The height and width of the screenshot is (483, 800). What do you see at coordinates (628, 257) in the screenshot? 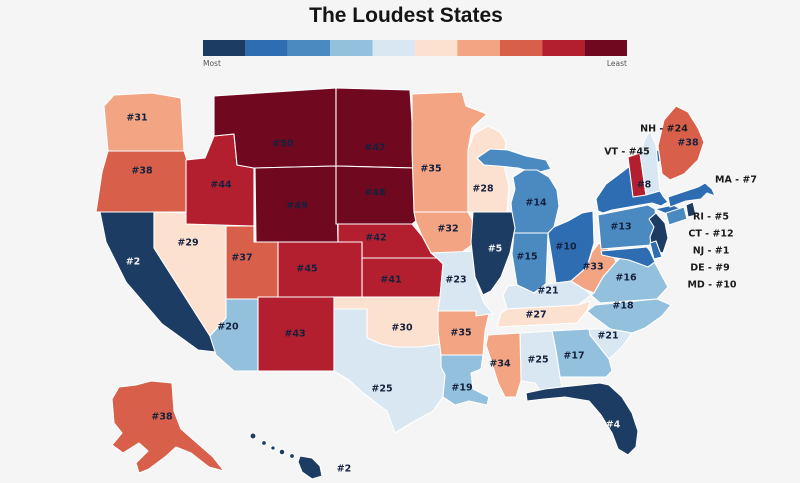
I see `state-md` at bounding box center [628, 257].